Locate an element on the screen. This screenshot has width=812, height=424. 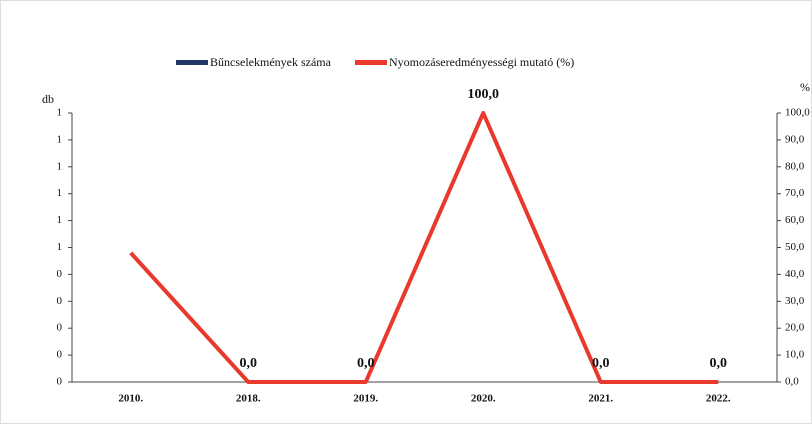
x-tick-label: 2019. is located at coordinates (365, 399).